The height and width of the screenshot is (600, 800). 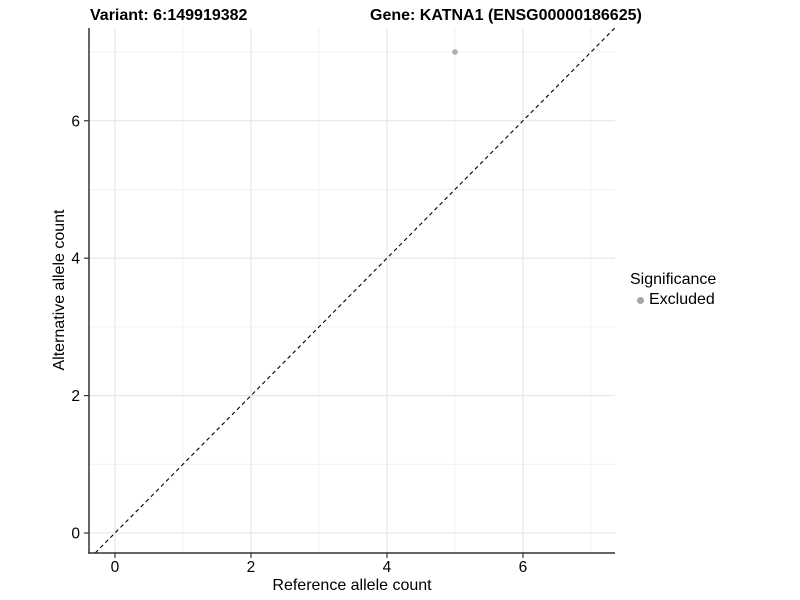 I want to click on y-tick-label: 0, so click(x=75, y=534).